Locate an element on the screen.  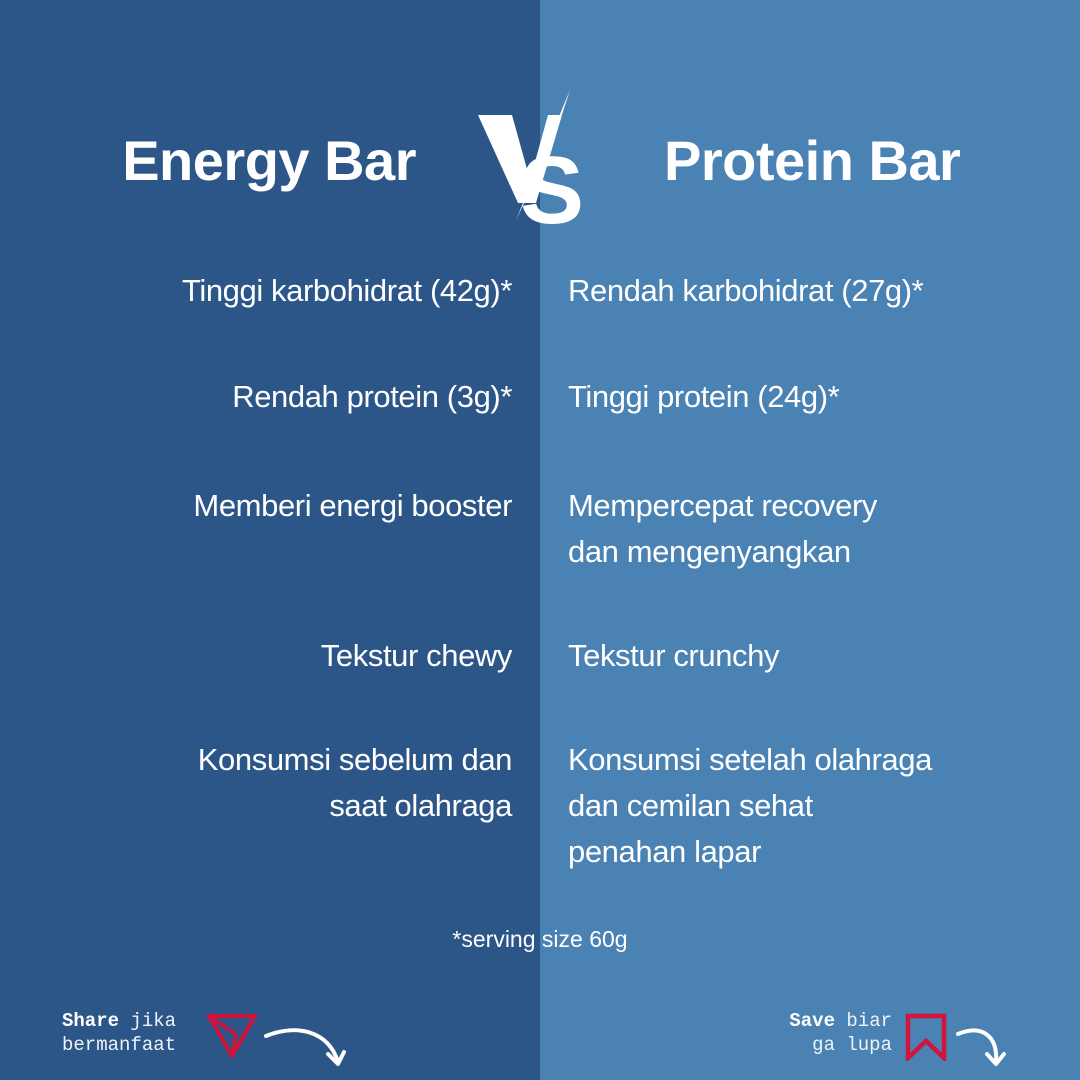
right-item-4: Tekstur crunchy is located at coordinates (674, 655).